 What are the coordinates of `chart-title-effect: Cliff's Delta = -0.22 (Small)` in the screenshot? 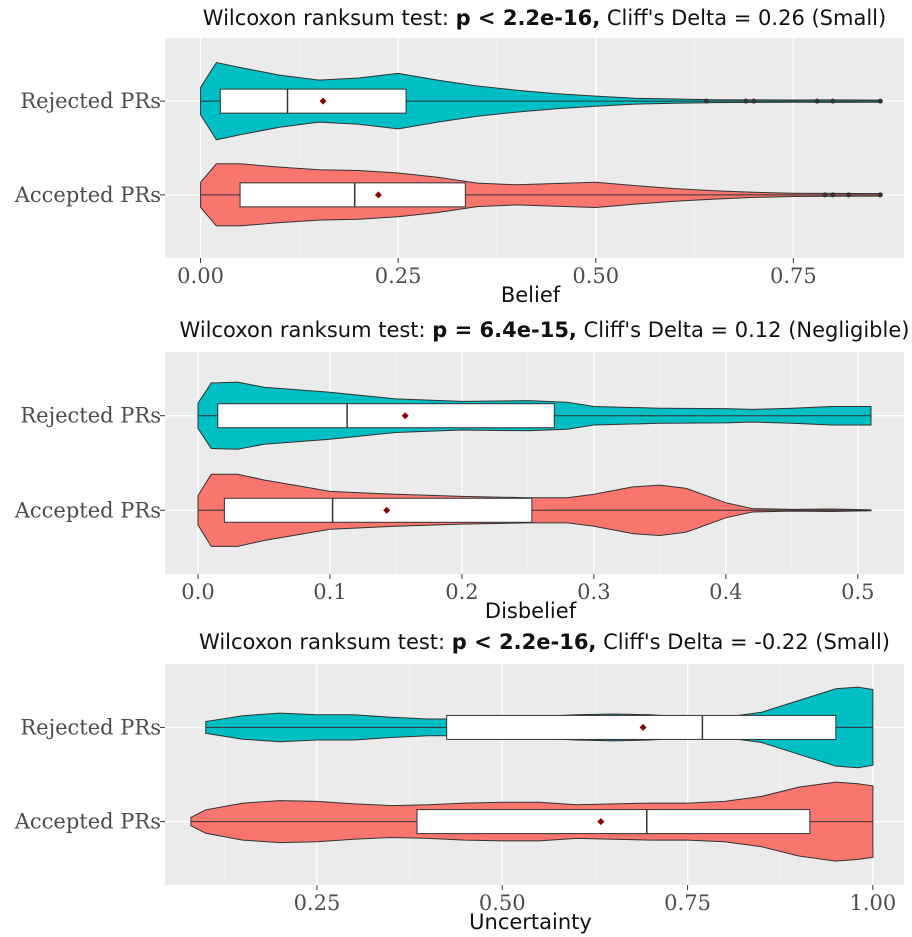 It's located at (743, 642).